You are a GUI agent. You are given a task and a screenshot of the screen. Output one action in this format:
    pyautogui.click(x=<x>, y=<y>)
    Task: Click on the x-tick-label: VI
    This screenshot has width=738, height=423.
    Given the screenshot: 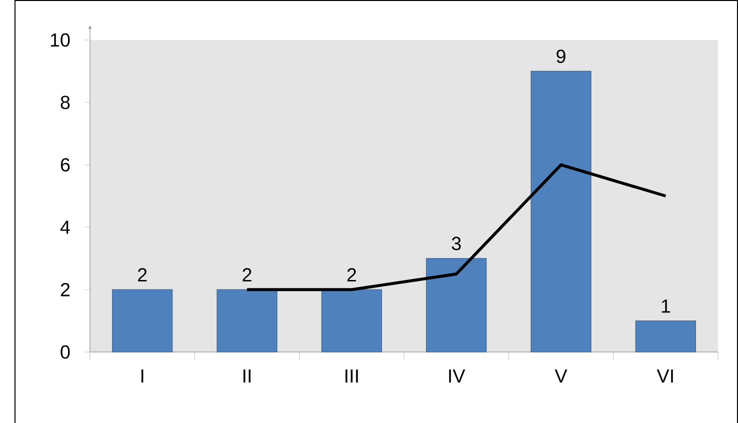 What is the action you would take?
    pyautogui.click(x=664, y=376)
    